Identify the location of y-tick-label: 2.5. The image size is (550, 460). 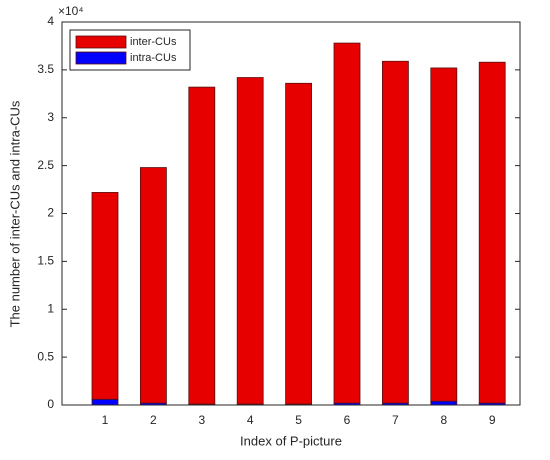
(45, 165).